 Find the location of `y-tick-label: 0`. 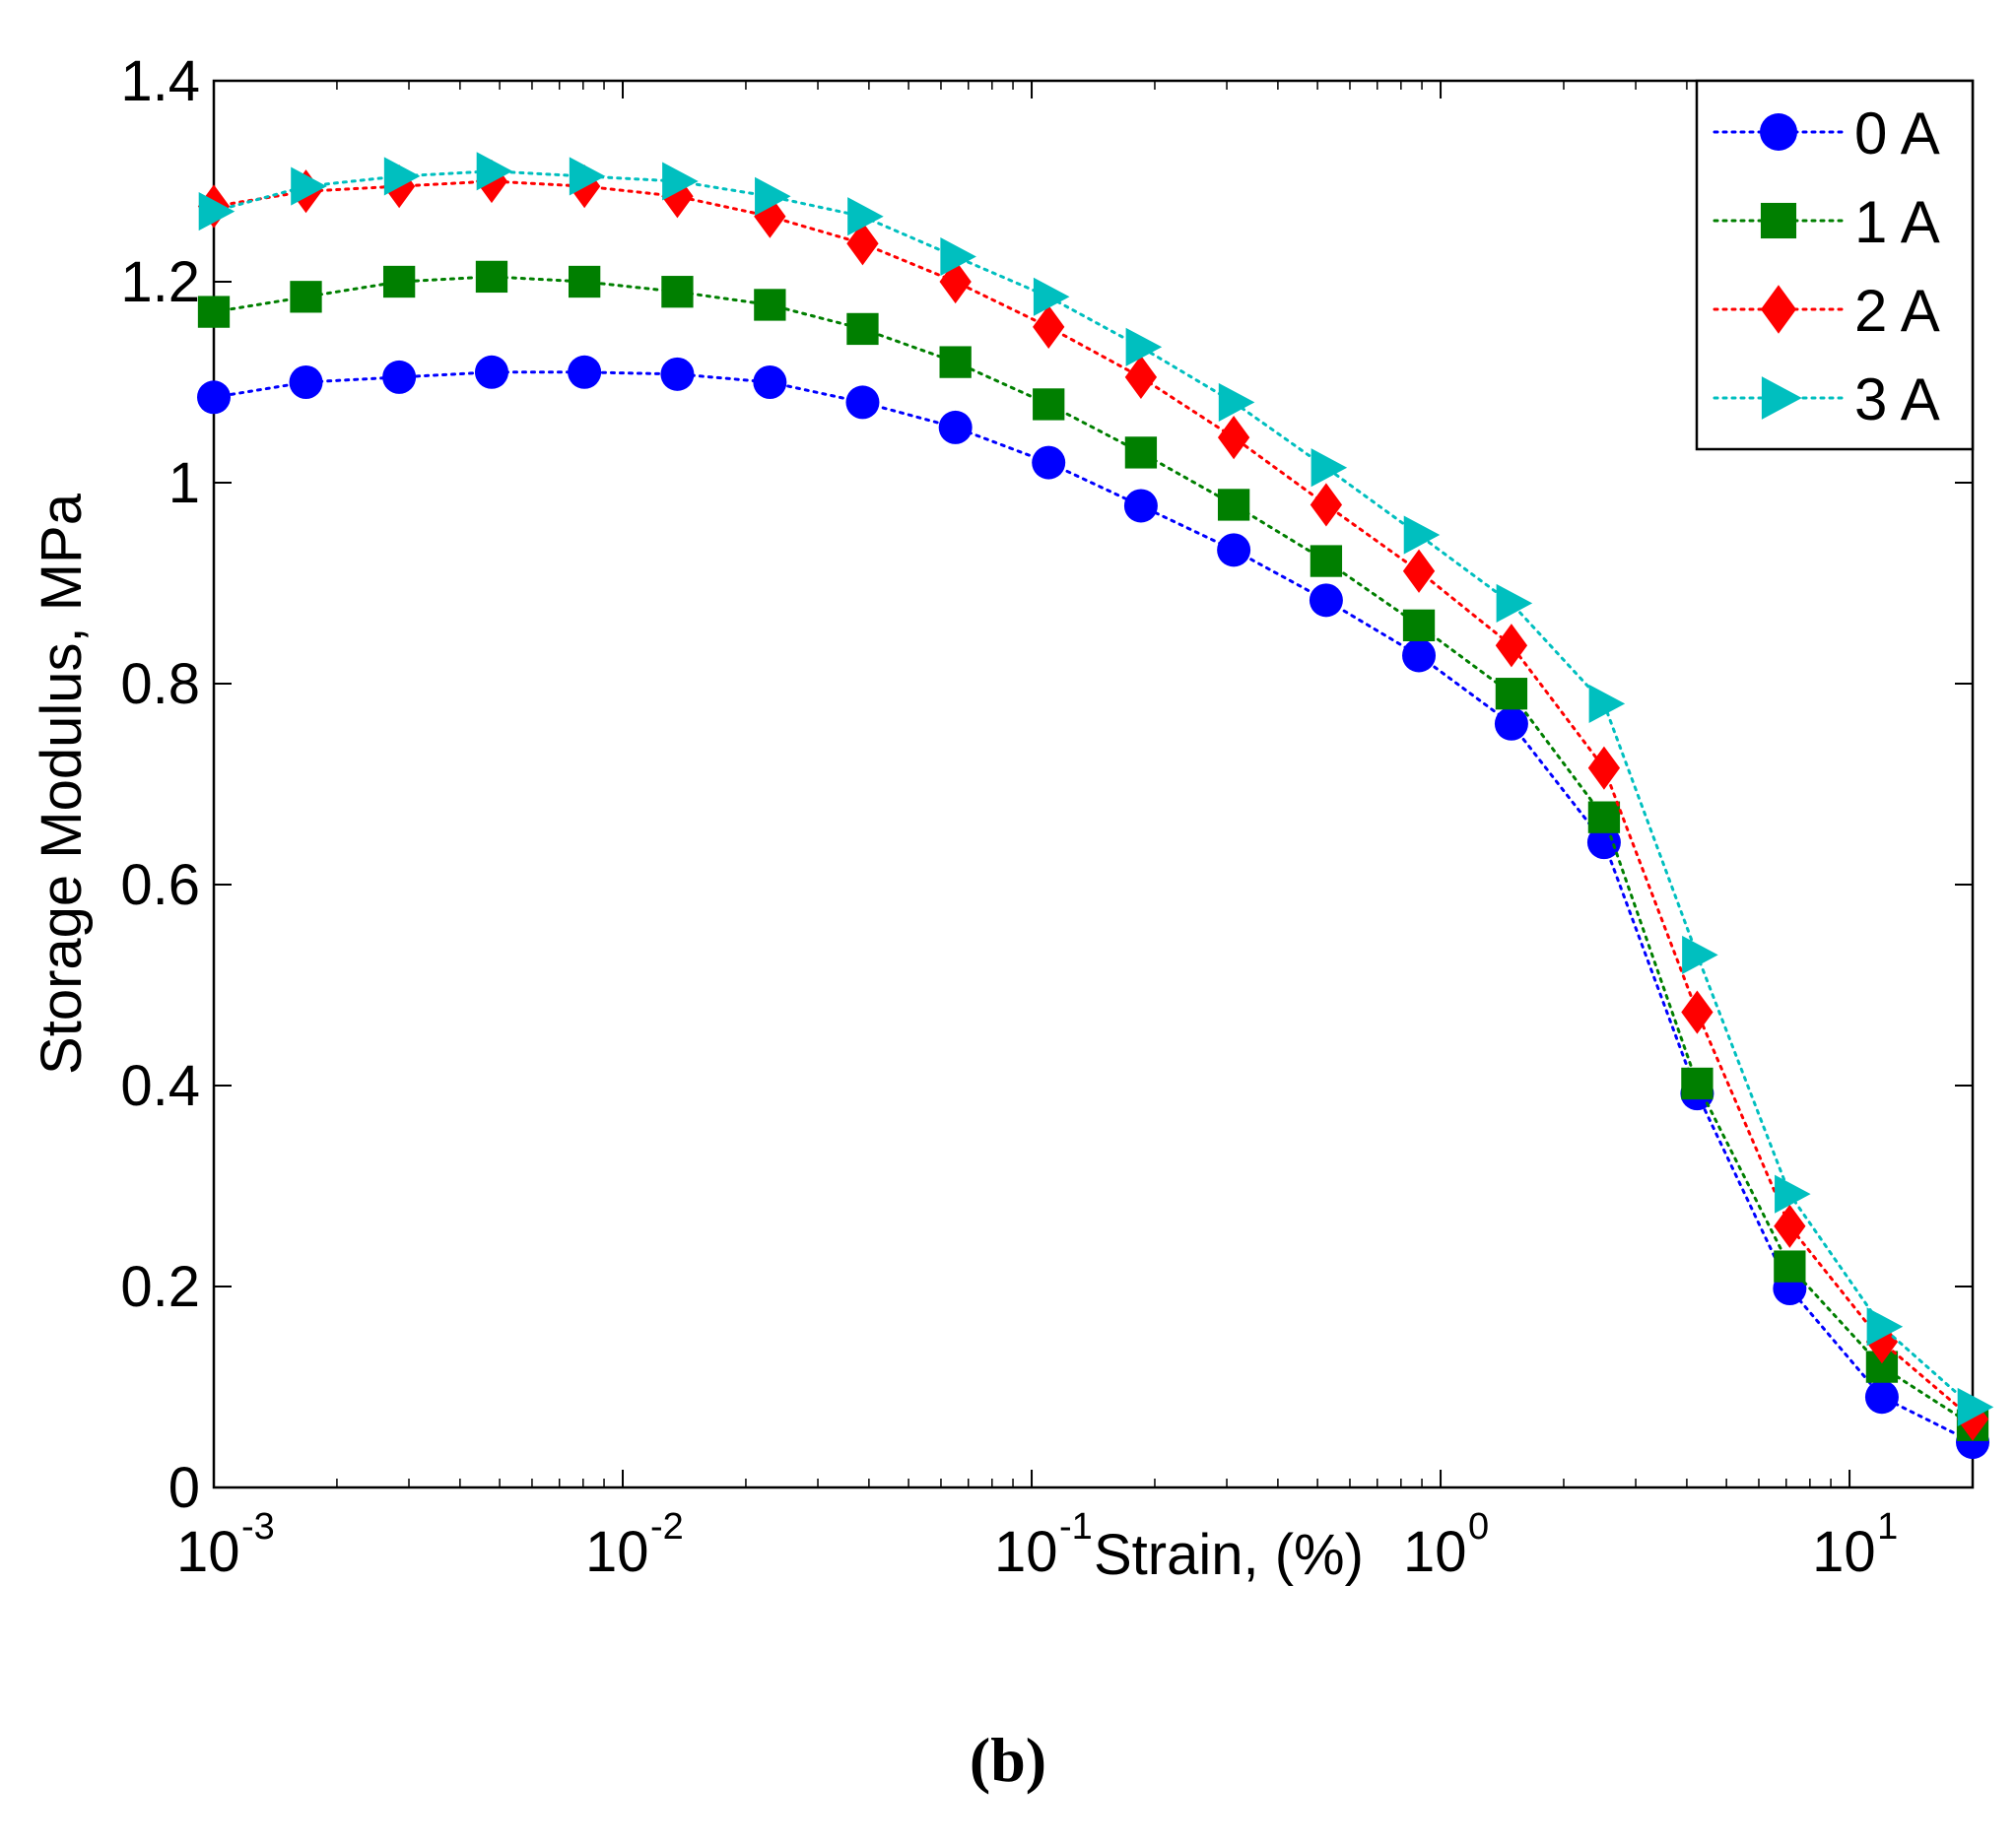

y-tick-label: 0 is located at coordinates (184, 1488).